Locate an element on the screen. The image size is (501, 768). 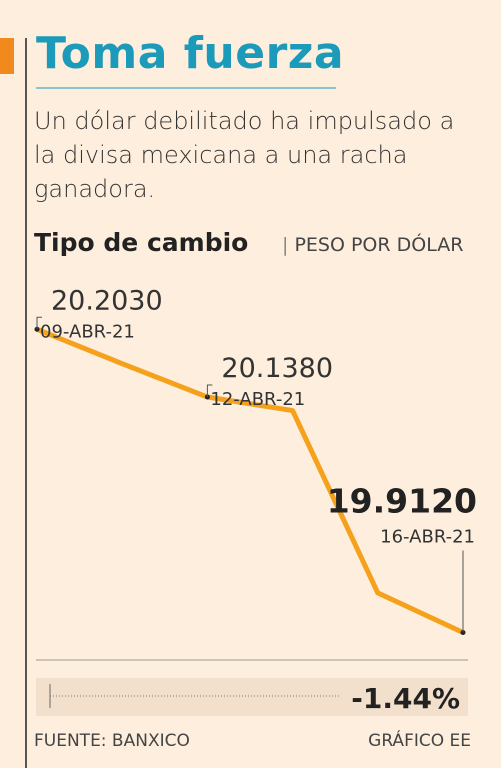
category-label: 12-ABR-21 is located at coordinates (257, 399).